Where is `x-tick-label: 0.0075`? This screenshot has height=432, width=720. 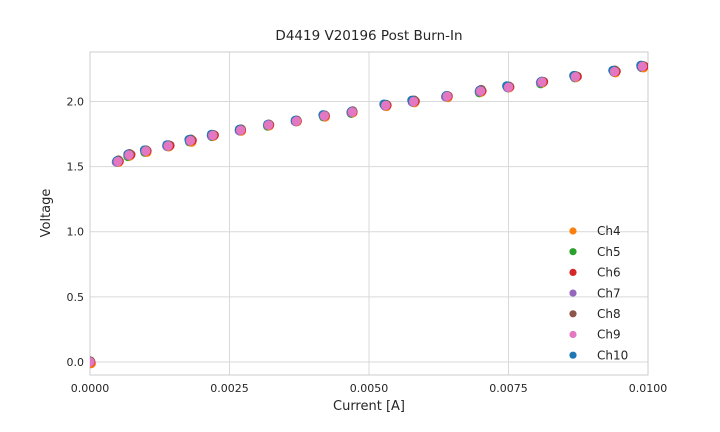 x-tick-label: 0.0075 is located at coordinates (508, 388).